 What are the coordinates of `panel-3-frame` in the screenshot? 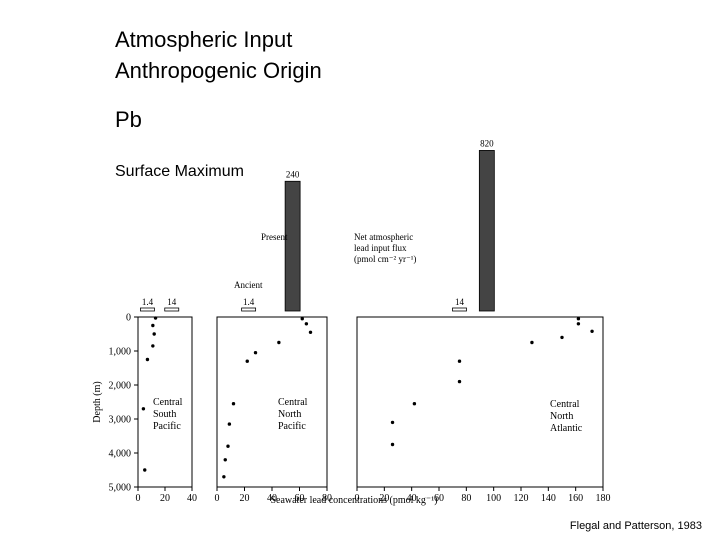 It's located at (480, 402).